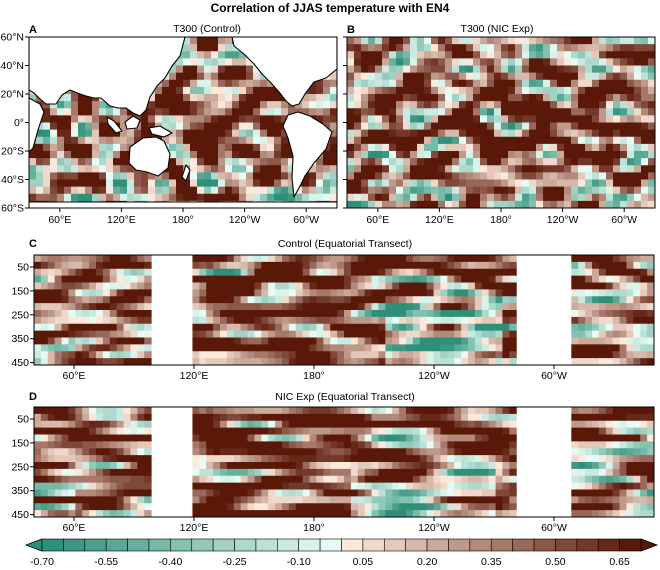  Describe the element at coordinates (314, 376) in the screenshot. I see `x-tick-label: 180°` at that location.